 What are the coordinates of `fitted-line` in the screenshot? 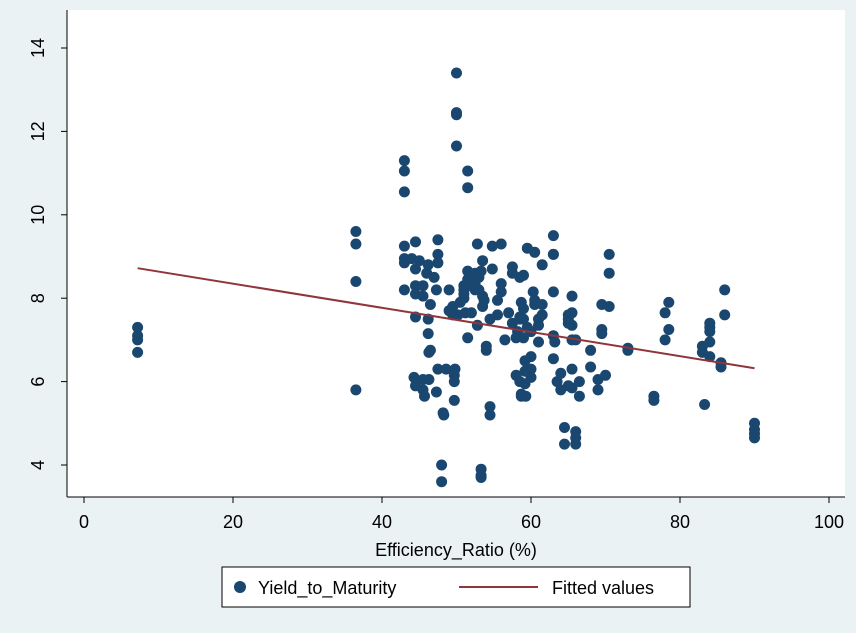 It's located at (446, 318).